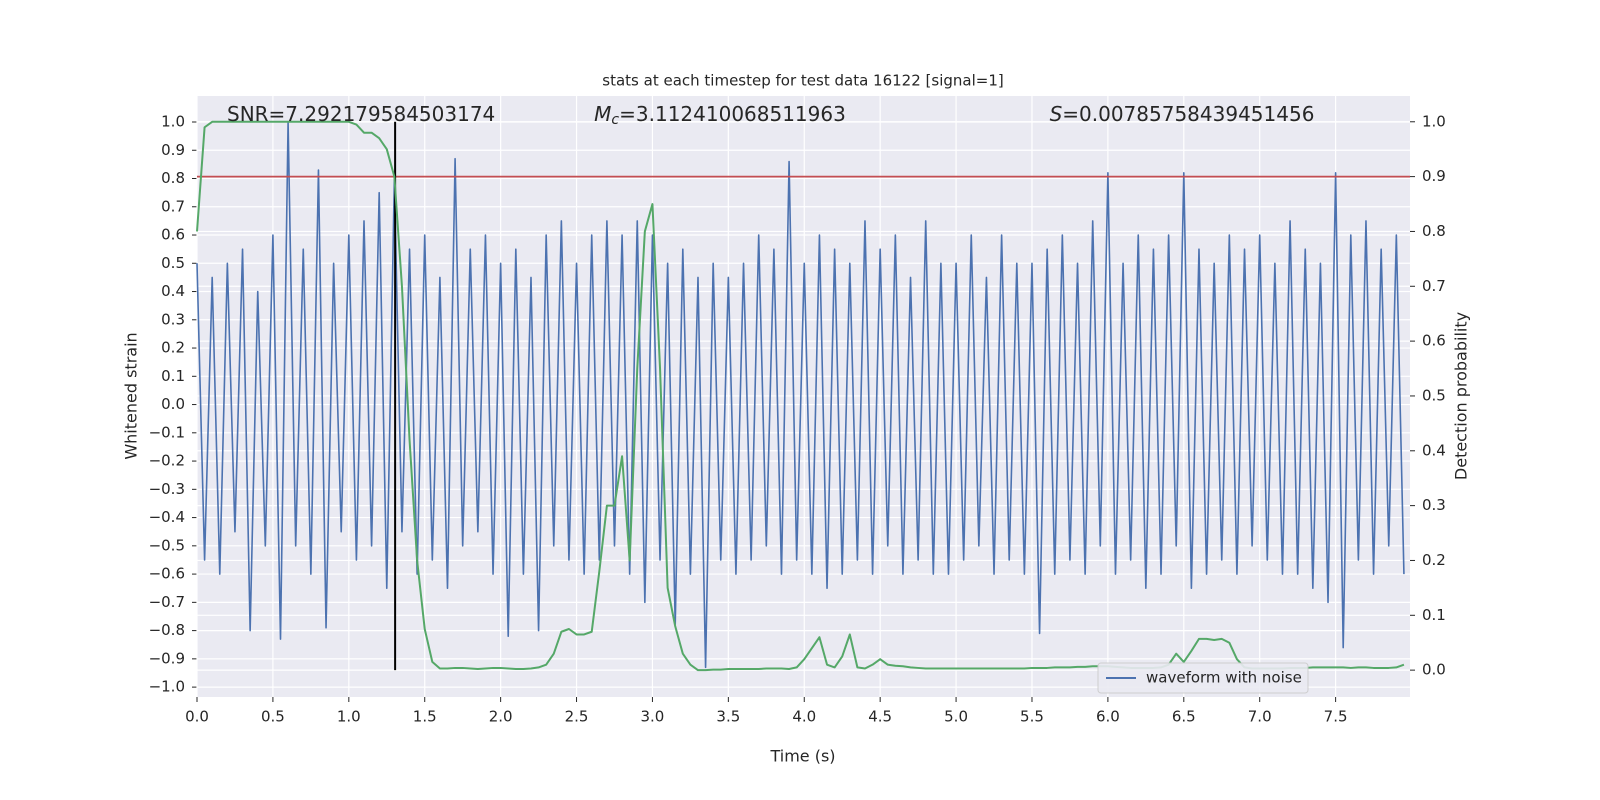 This screenshot has height=800, width=1600. What do you see at coordinates (173, 291) in the screenshot?
I see `y-tick-label: 0.4` at bounding box center [173, 291].